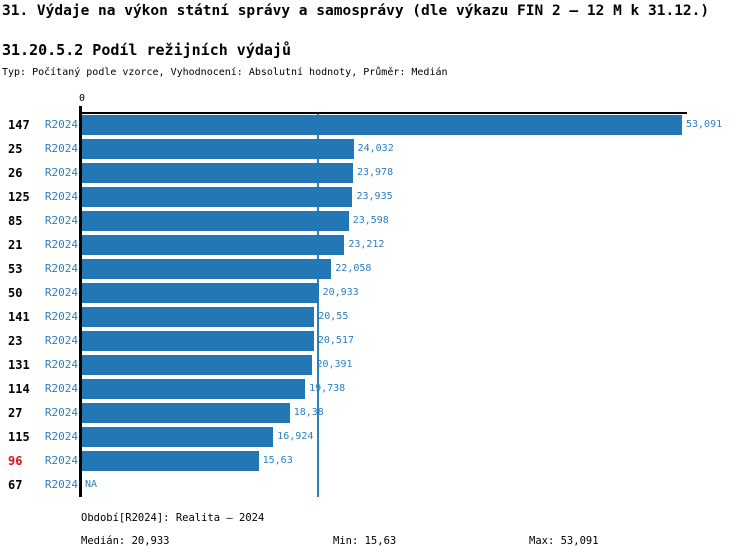 The image size is (750, 558). I want to click on row-number: 115, so click(19, 437).